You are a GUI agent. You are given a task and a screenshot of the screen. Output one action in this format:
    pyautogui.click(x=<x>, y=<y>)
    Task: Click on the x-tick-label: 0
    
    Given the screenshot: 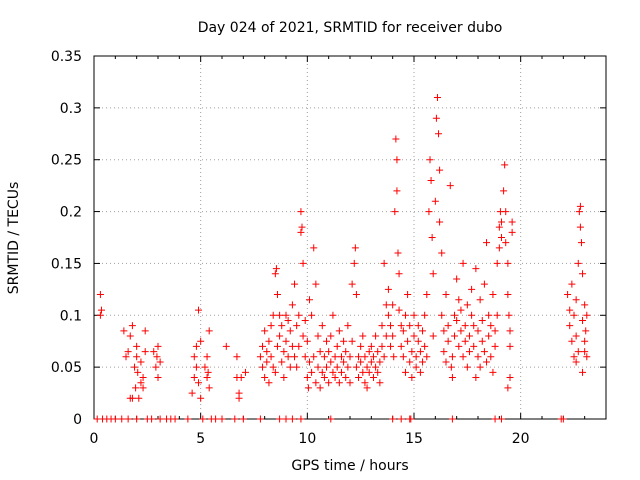 What is the action you would take?
    pyautogui.click(x=94, y=439)
    